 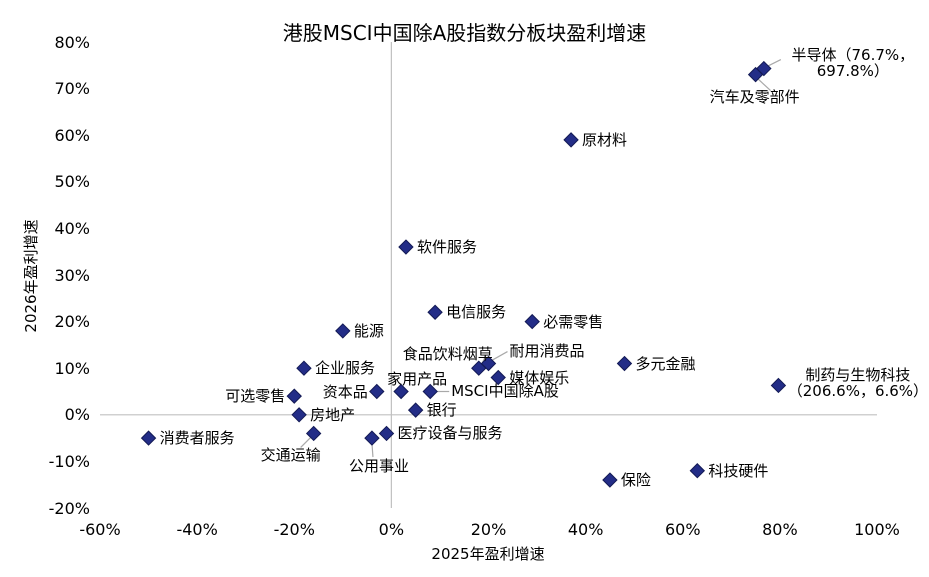 I want to click on y-tick-label: 80%, so click(x=72, y=42).